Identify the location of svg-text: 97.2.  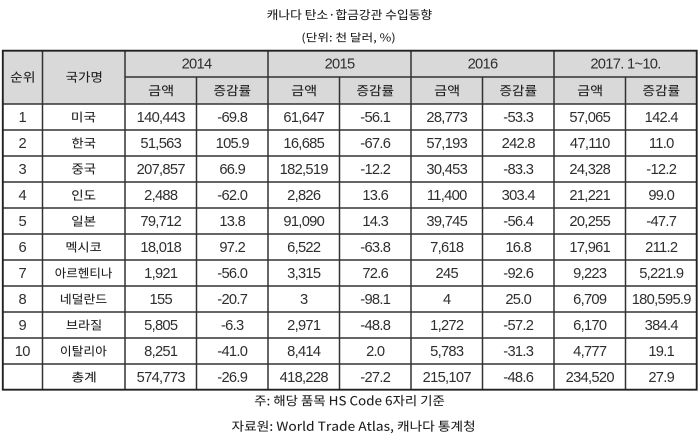
(232, 248).